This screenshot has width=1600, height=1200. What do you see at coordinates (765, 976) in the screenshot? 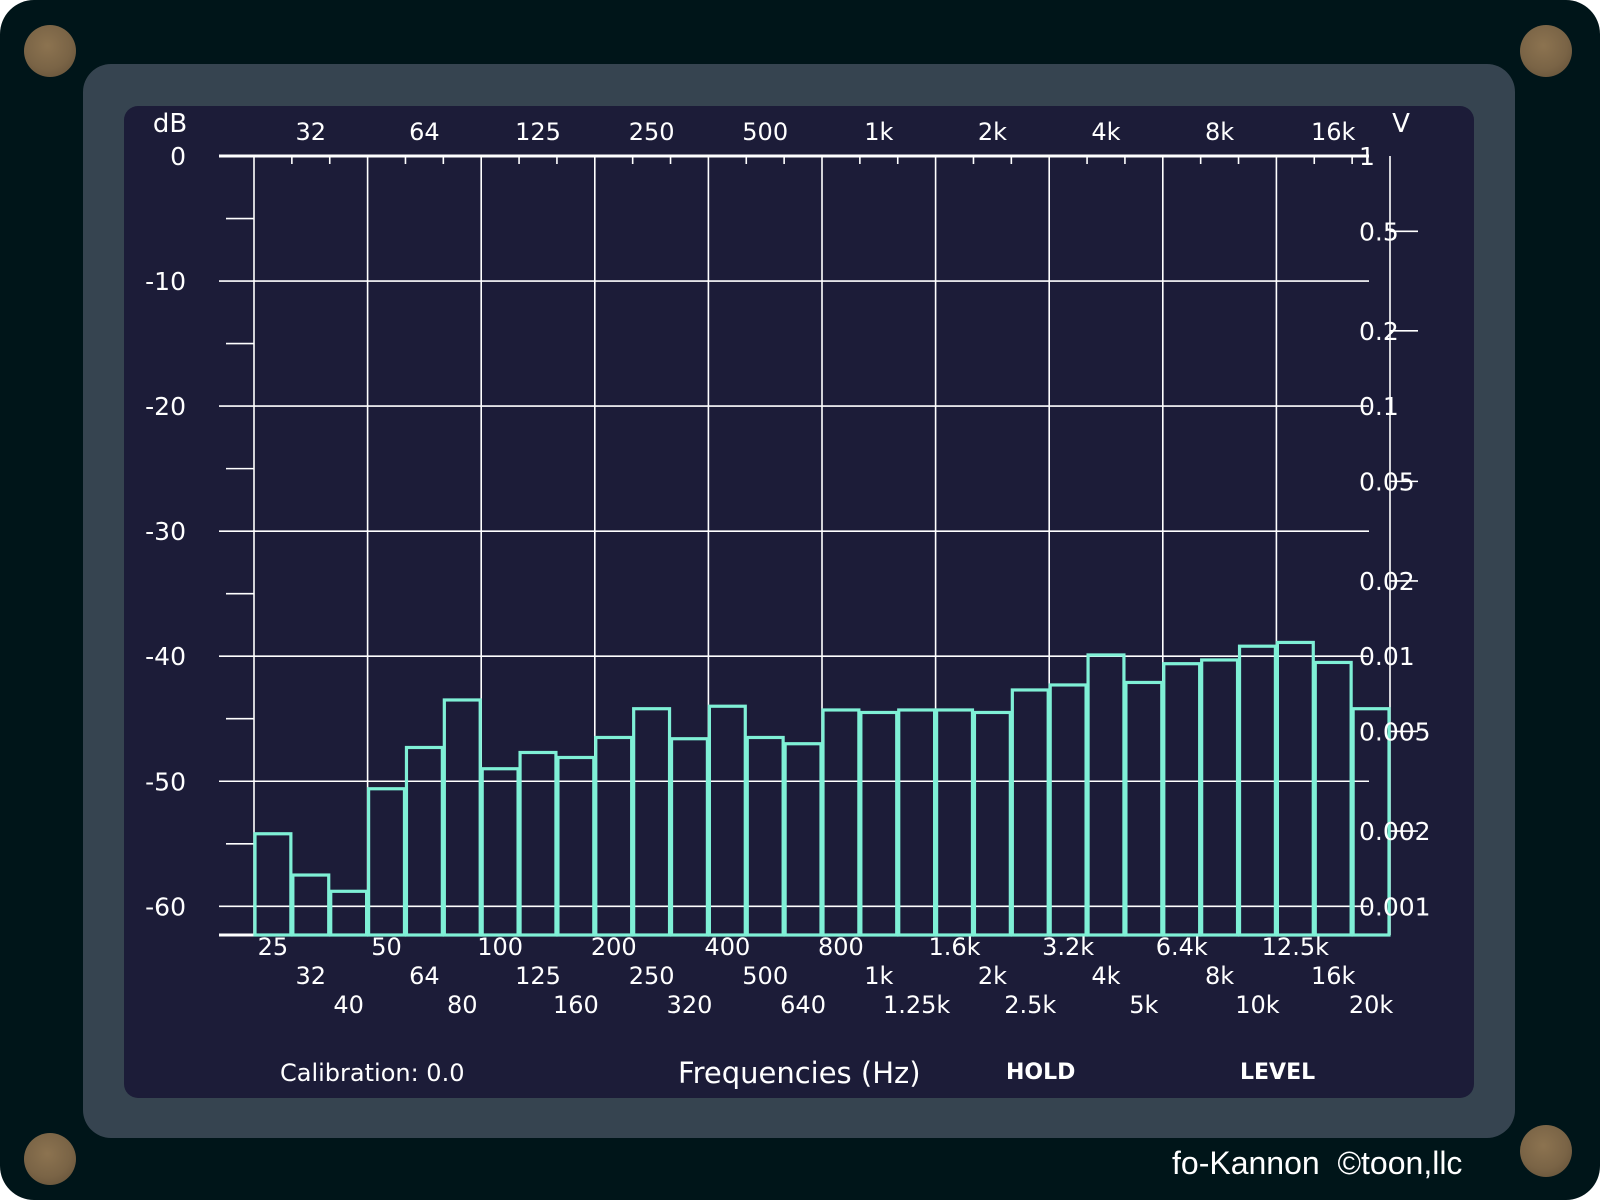
I see `bottom-freq-label: 500` at bounding box center [765, 976].